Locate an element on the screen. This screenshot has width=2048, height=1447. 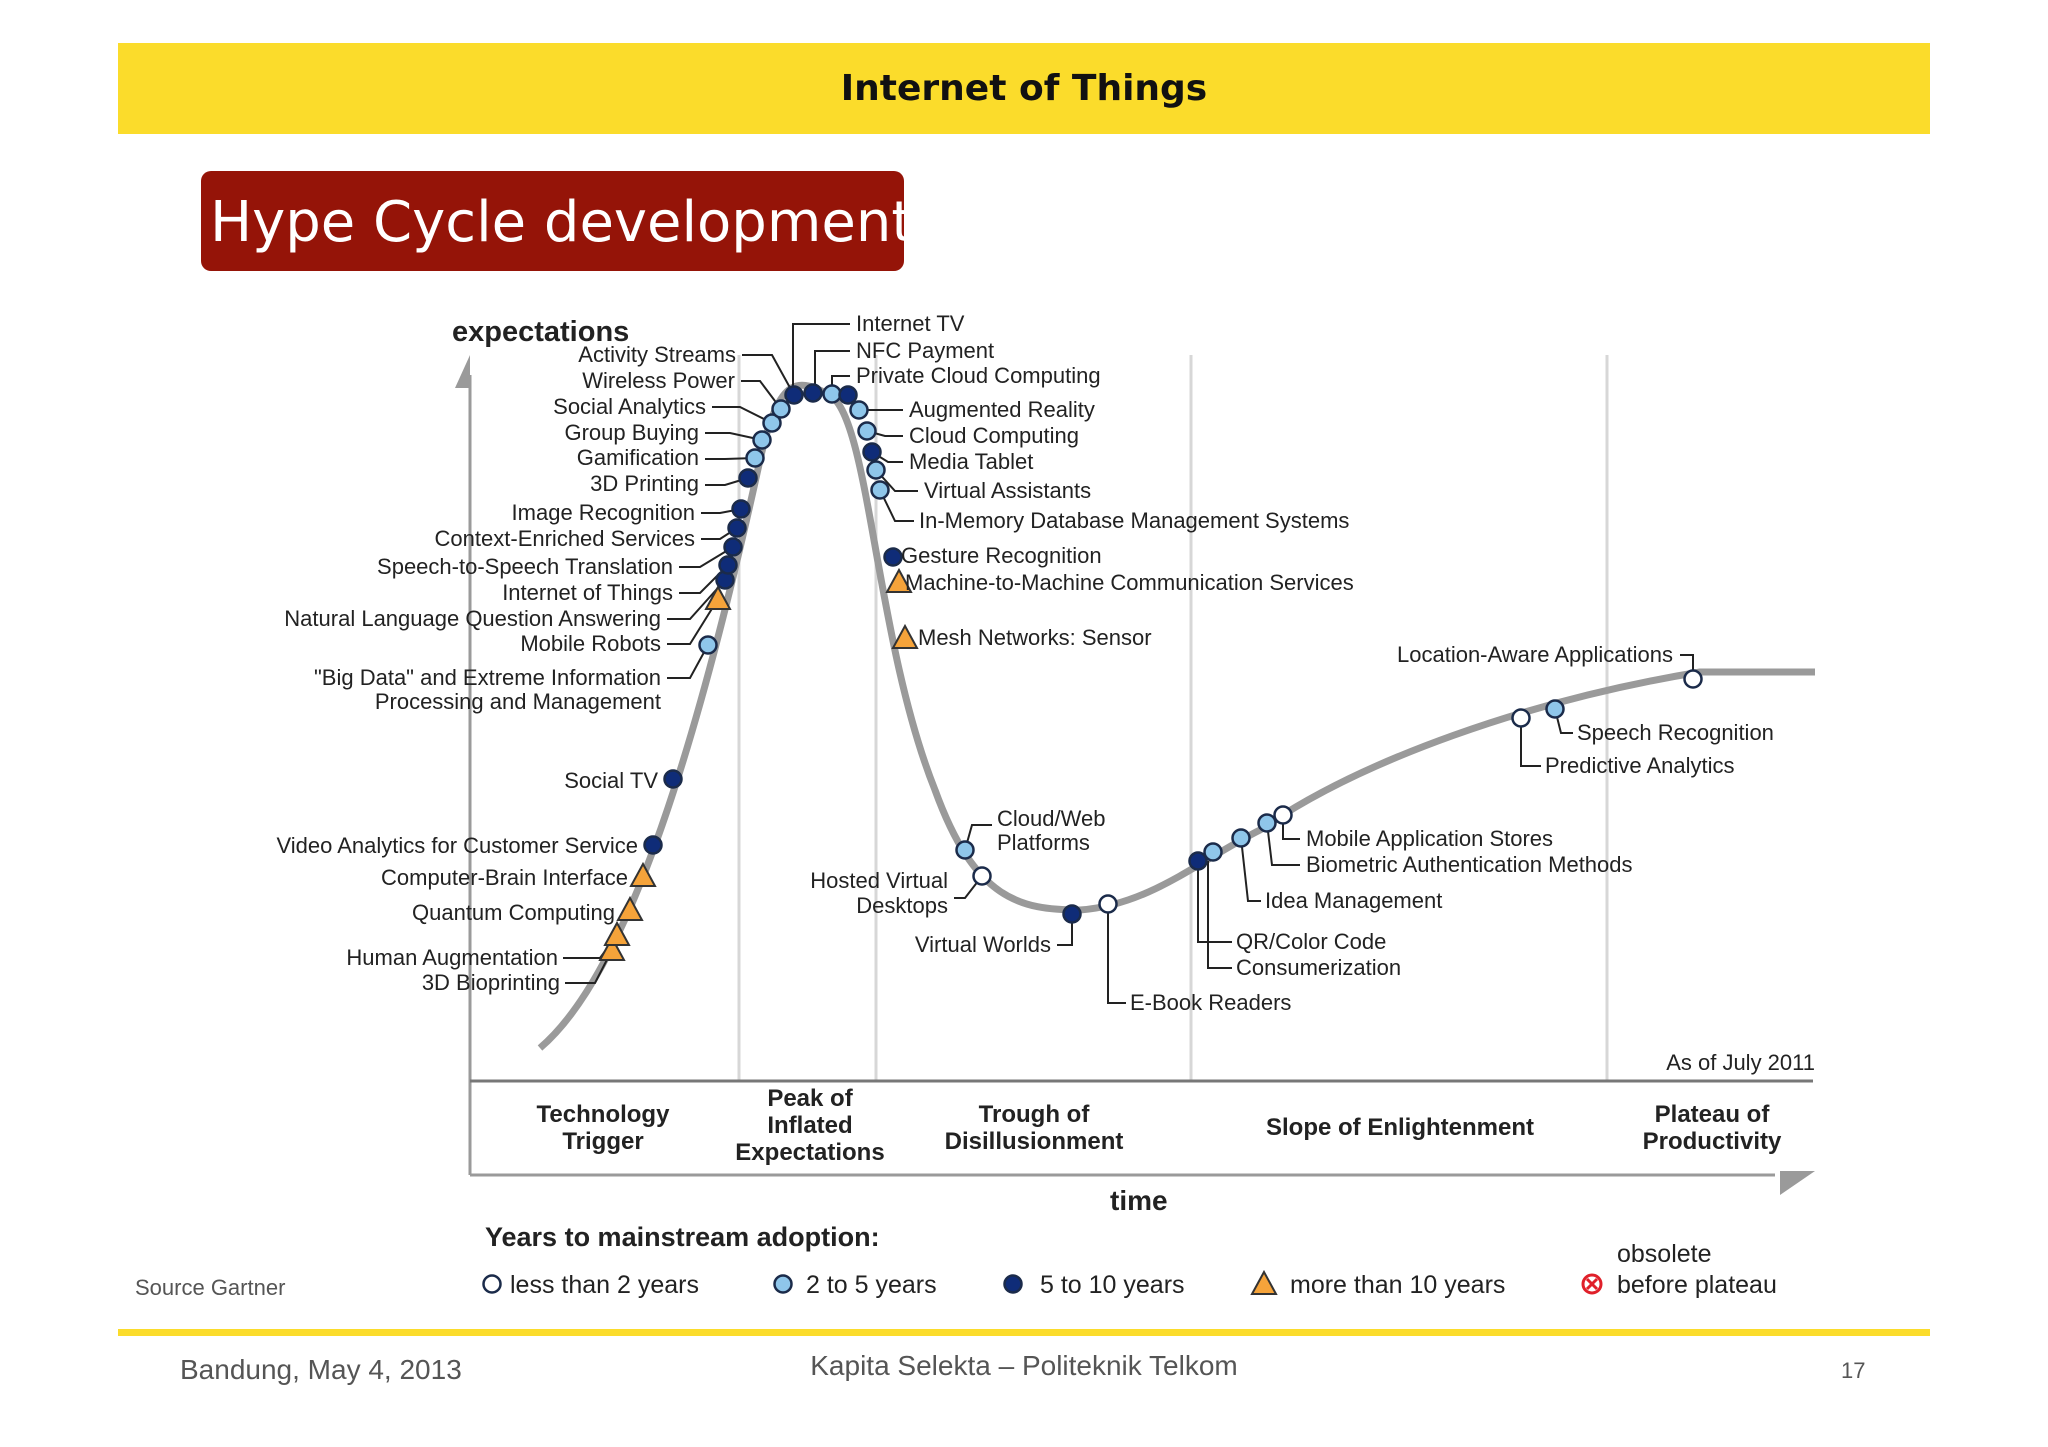
leader-social-analytics is located at coordinates (742, 415).